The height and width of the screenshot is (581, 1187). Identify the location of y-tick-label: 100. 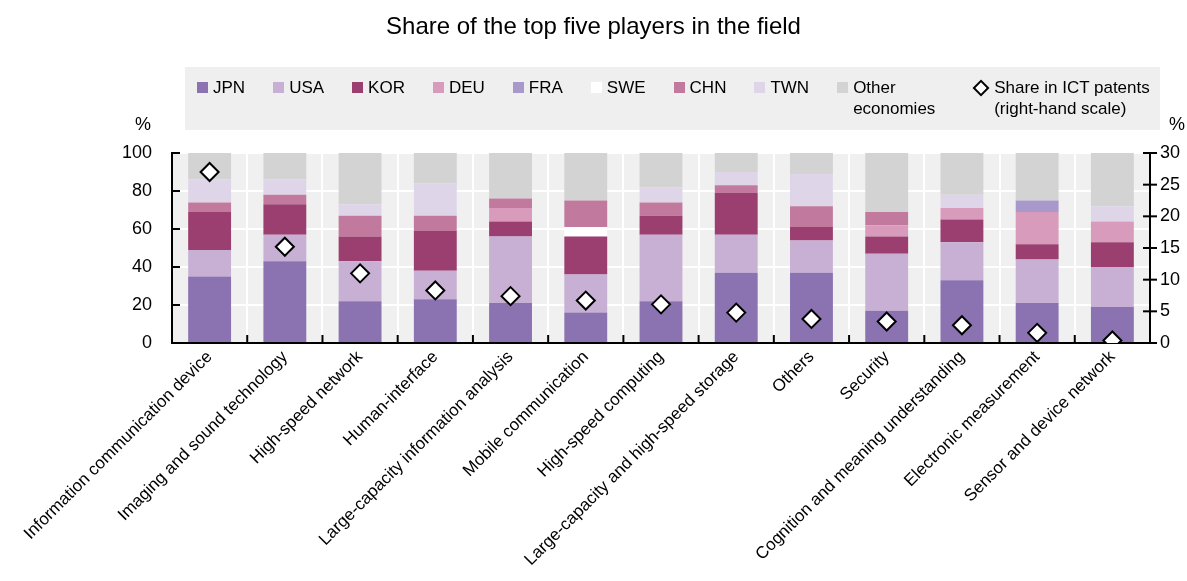
(136, 151).